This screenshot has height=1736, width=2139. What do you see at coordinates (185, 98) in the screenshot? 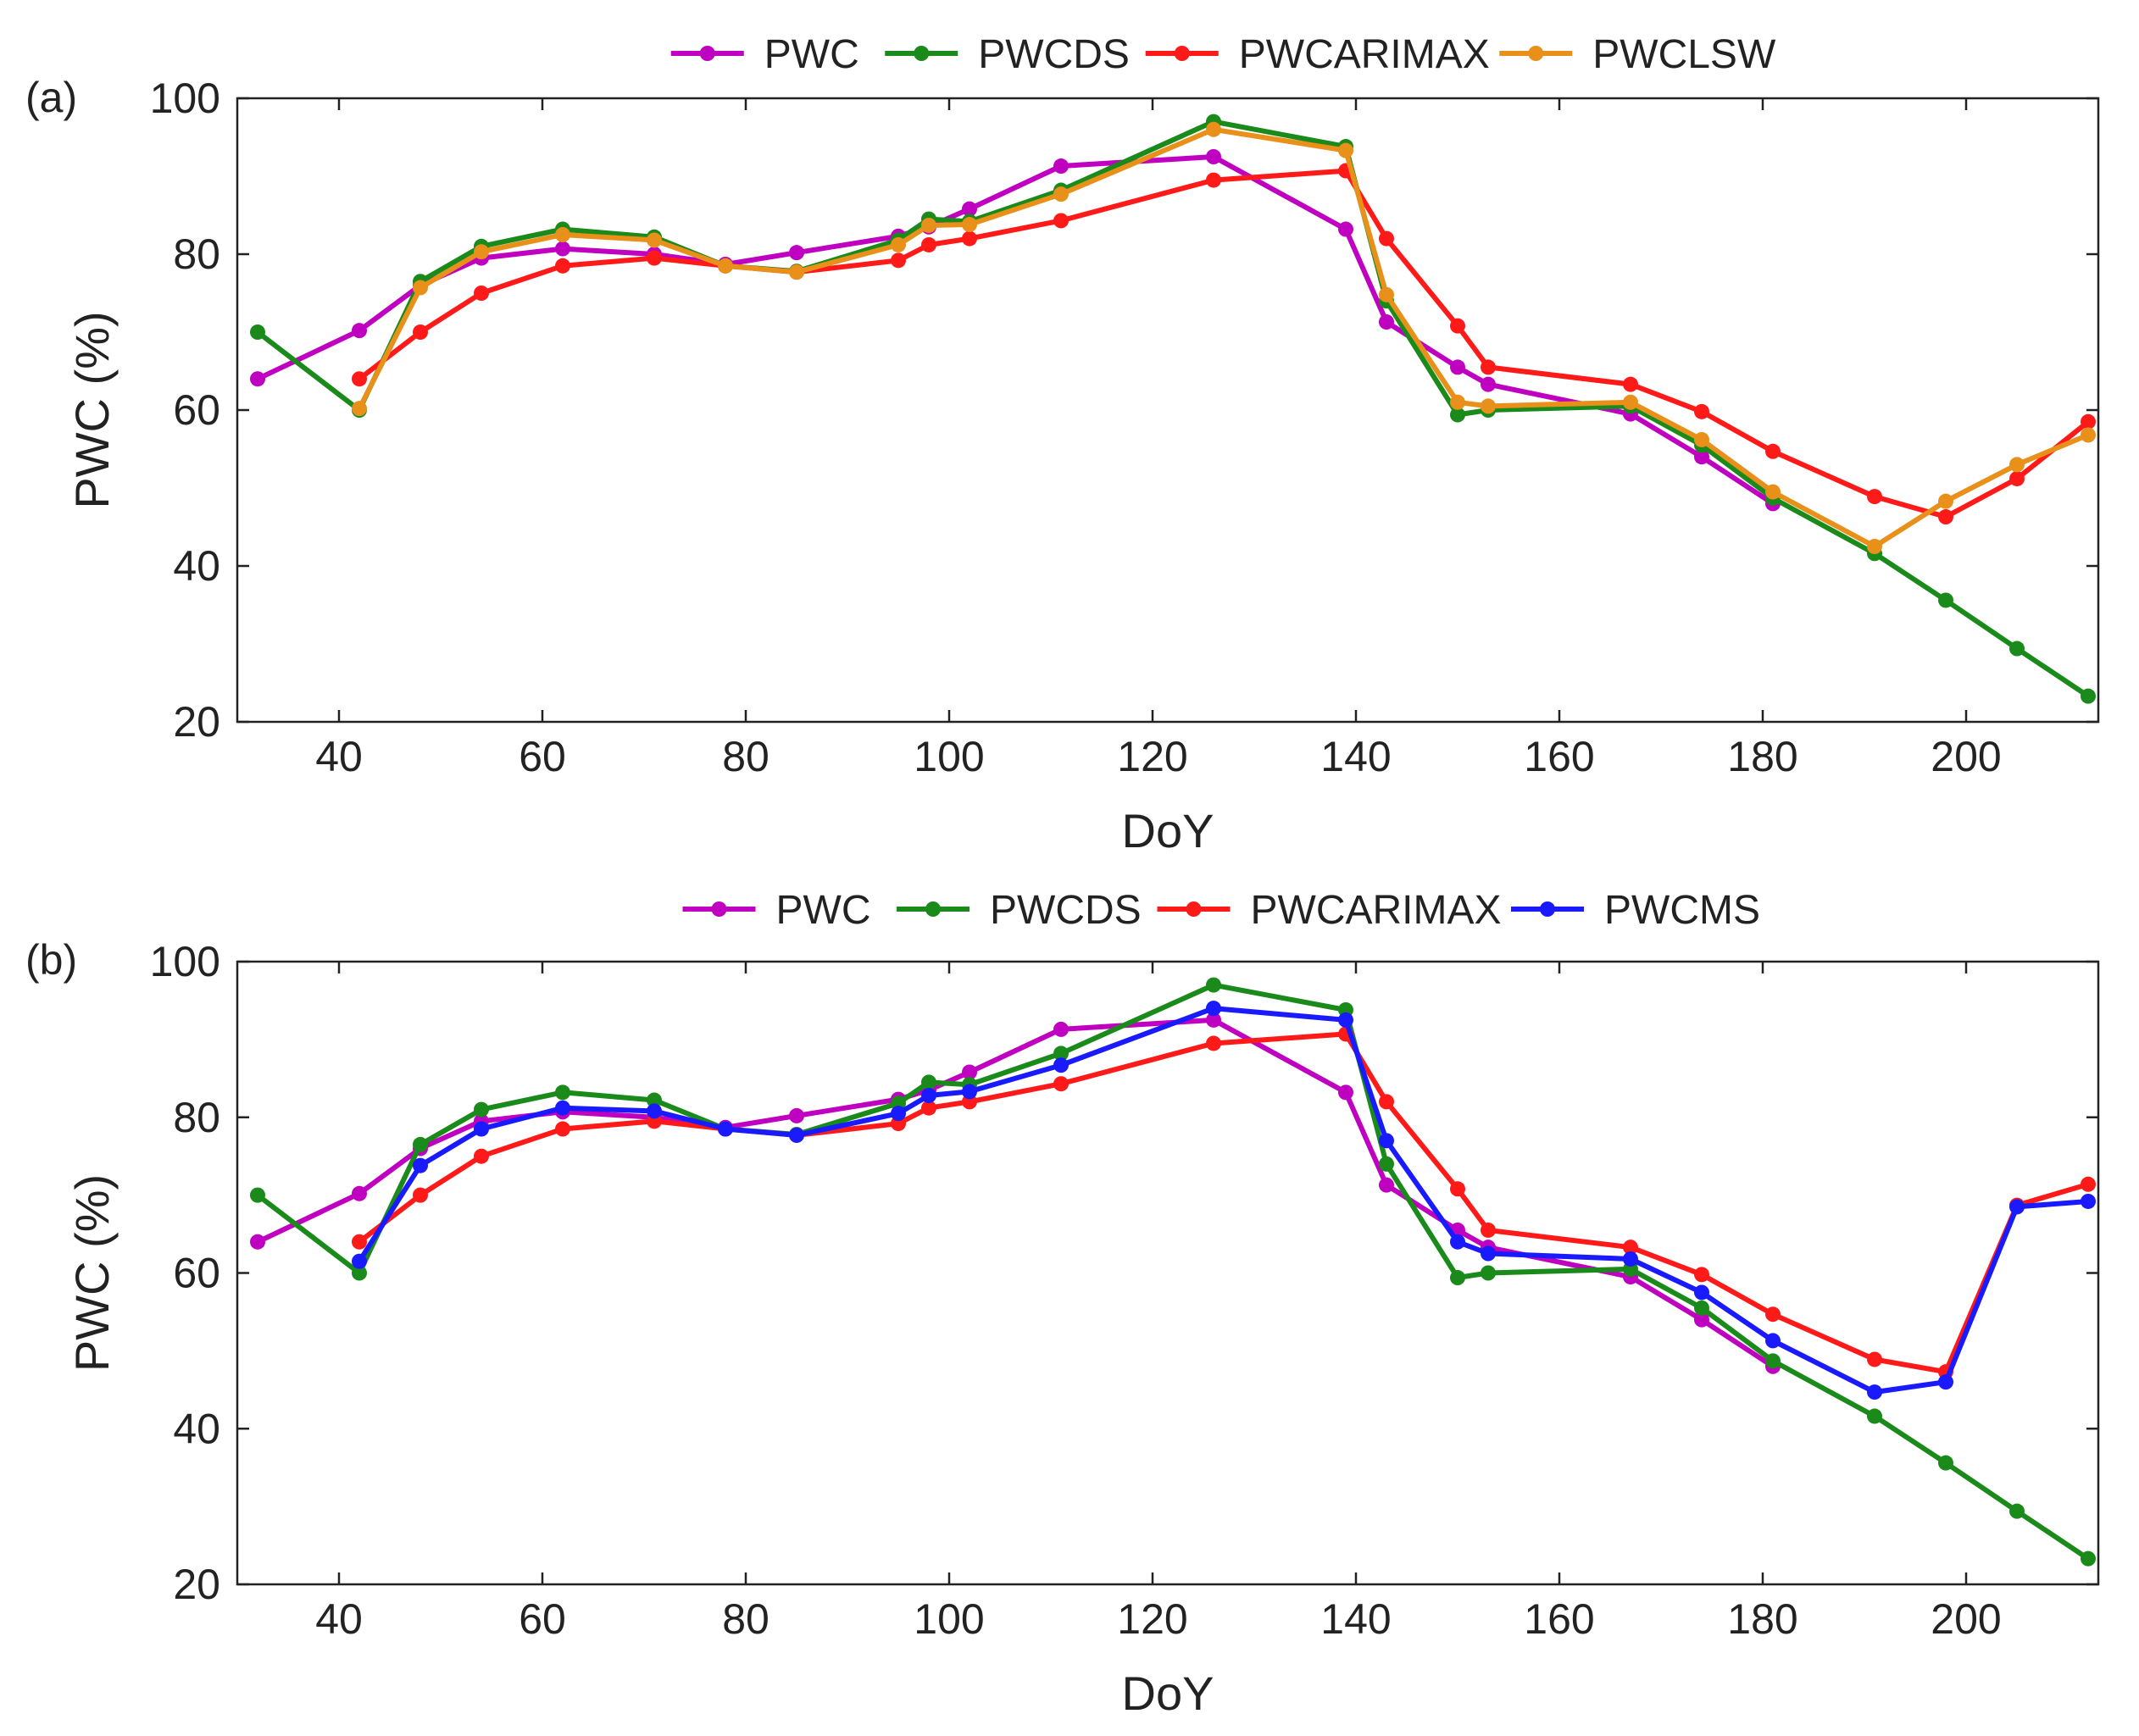
I see `y-tick-label: 100` at bounding box center [185, 98].